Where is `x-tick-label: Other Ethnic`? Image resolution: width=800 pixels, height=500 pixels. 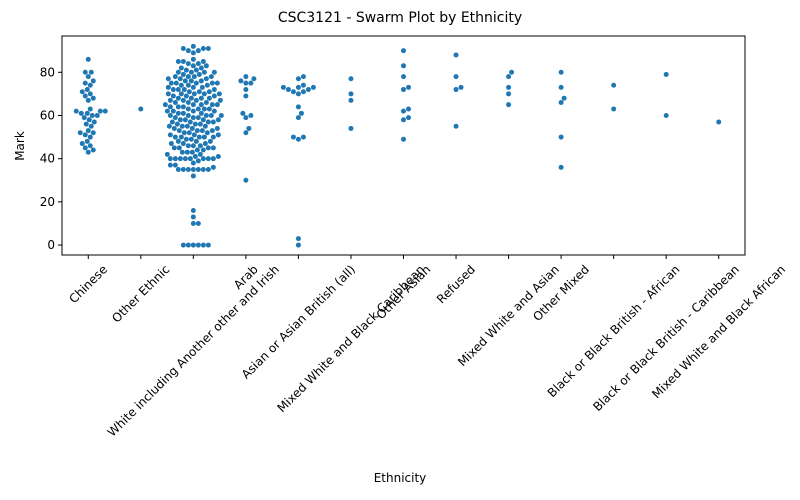
x-tick-label: Other Ethnic is located at coordinates (140, 293).